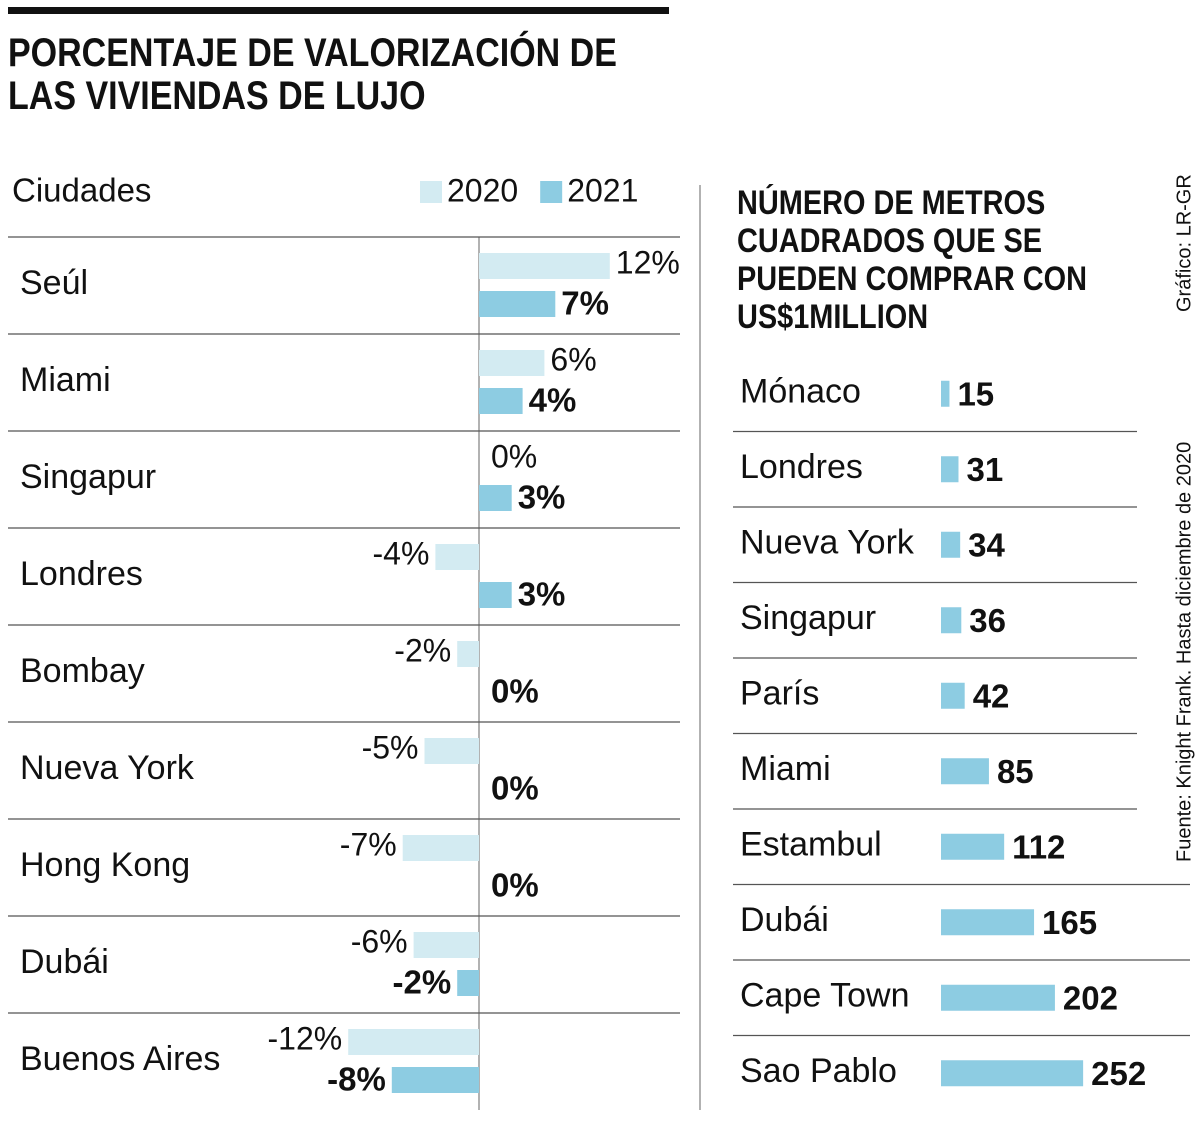 This screenshot has width=1200, height=1124. Describe the element at coordinates (573, 359) in the screenshot. I see `value-label: 6%` at that location.